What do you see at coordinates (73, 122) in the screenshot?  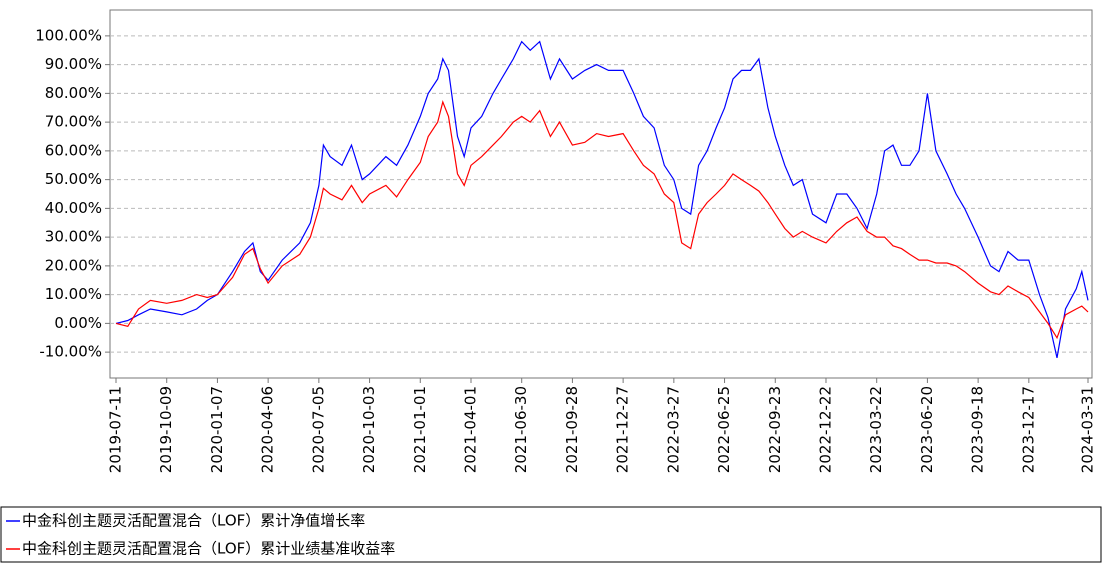 I see `y-tick-label: 70.00%` at bounding box center [73, 122].